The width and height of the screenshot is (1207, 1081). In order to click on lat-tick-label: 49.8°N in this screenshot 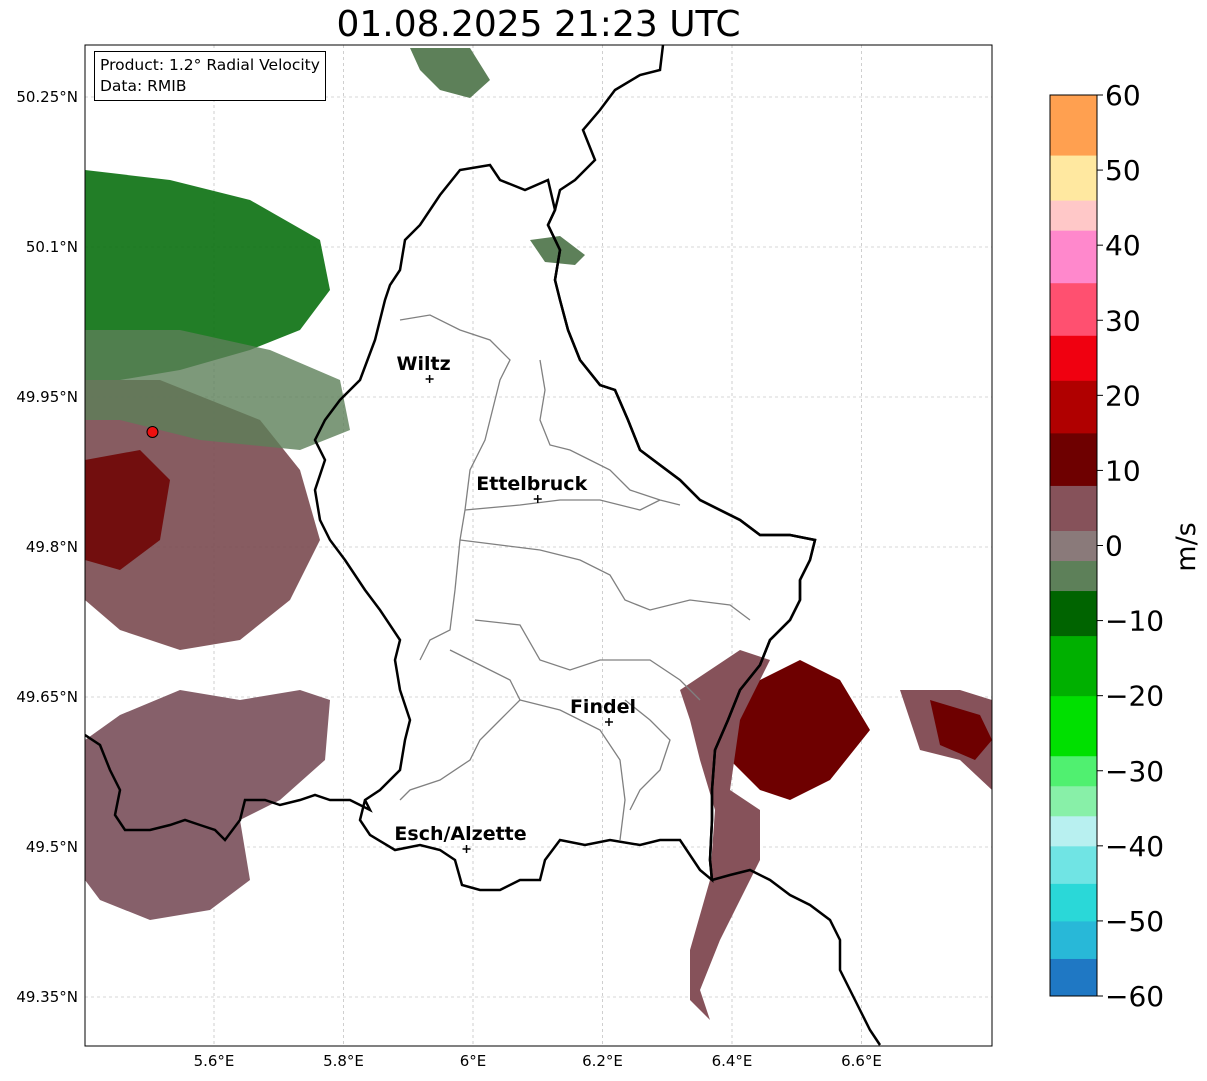, I will do `click(52, 547)`.